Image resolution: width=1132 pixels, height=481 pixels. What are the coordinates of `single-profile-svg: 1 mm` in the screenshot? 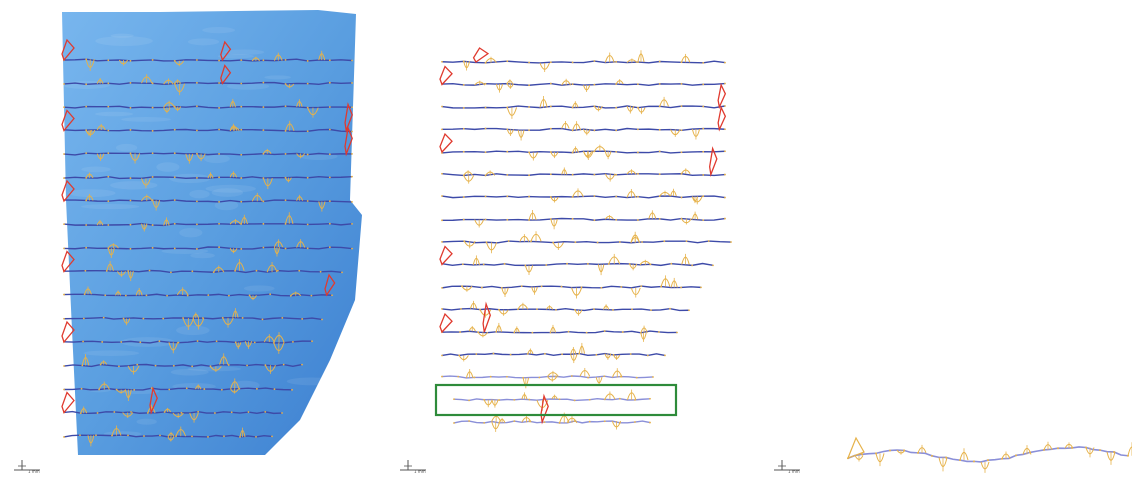 It's located at (953, 455).